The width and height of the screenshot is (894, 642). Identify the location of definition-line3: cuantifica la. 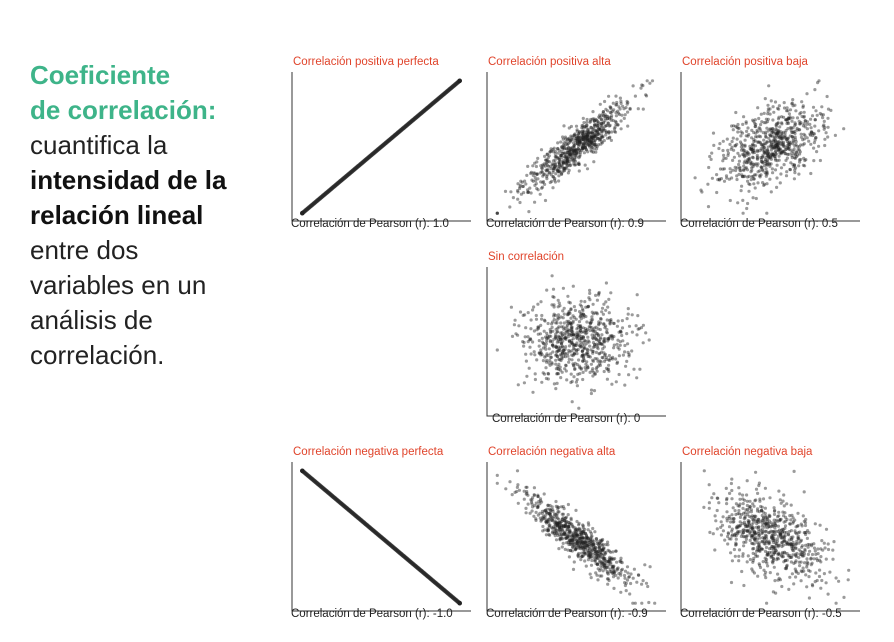
(99, 145).